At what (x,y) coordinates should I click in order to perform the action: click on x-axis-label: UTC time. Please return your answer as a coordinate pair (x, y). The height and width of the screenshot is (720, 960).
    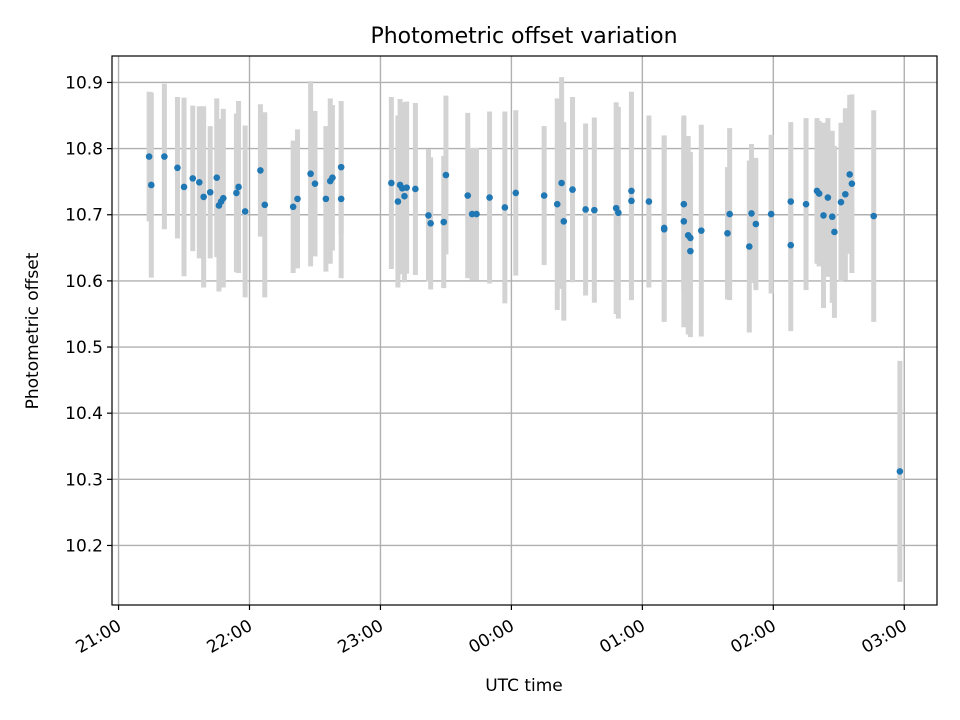
    Looking at the image, I should click on (524, 686).